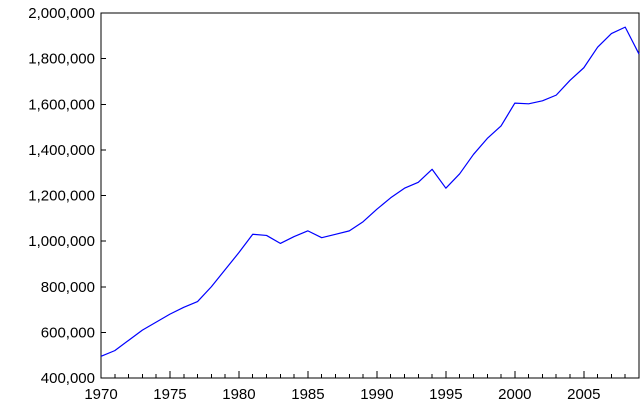 The width and height of the screenshot is (640, 411). What do you see at coordinates (445, 394) in the screenshot?
I see `x-tick-label: 1995` at bounding box center [445, 394].